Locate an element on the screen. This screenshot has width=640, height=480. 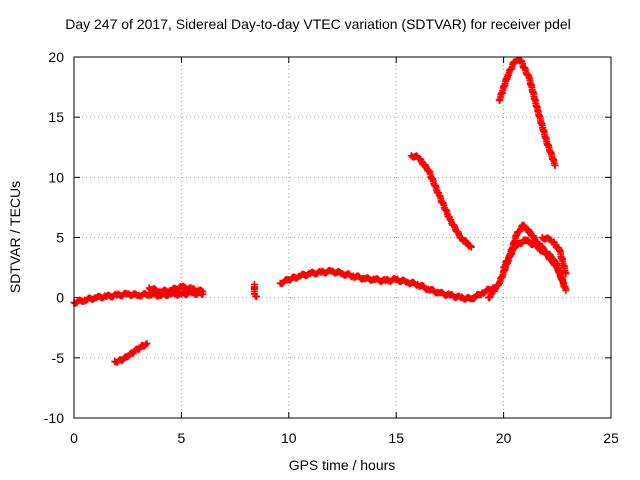
x-tick-label: 25 is located at coordinates (611, 438).